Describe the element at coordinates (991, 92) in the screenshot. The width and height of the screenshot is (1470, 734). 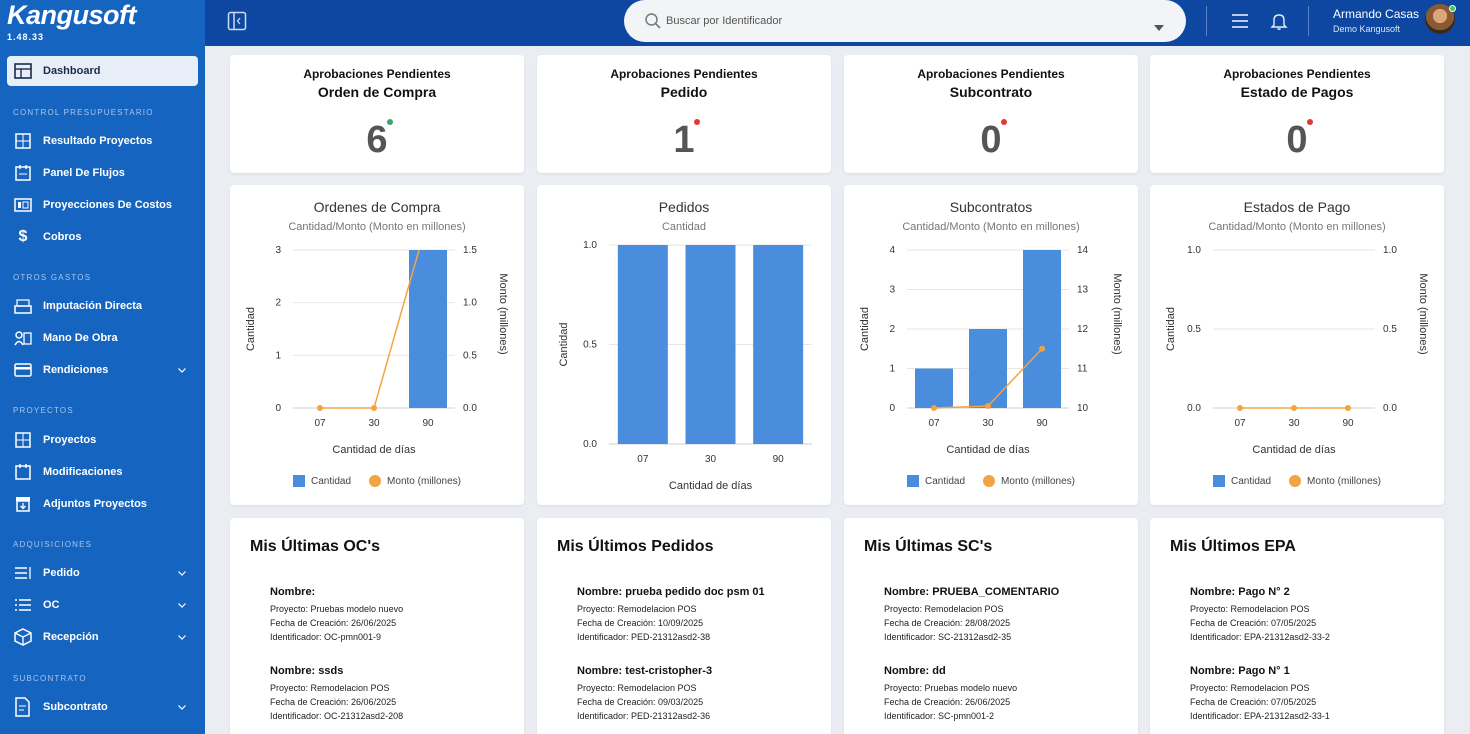
I see `kpi-title: Subcontrato` at that location.